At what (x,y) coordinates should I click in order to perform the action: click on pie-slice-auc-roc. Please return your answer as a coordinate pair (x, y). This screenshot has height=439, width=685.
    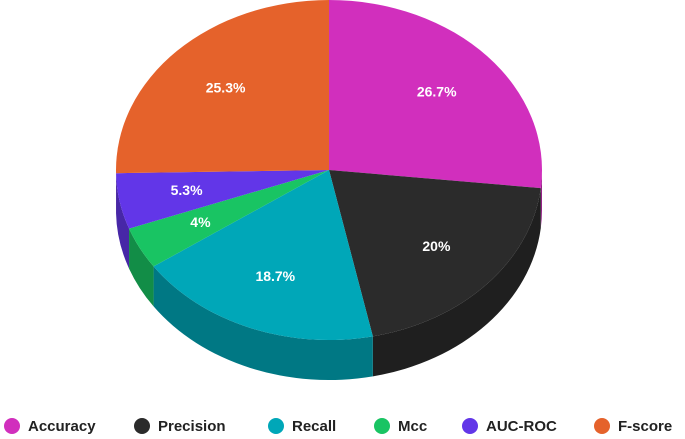
    Looking at the image, I should click on (222, 199).